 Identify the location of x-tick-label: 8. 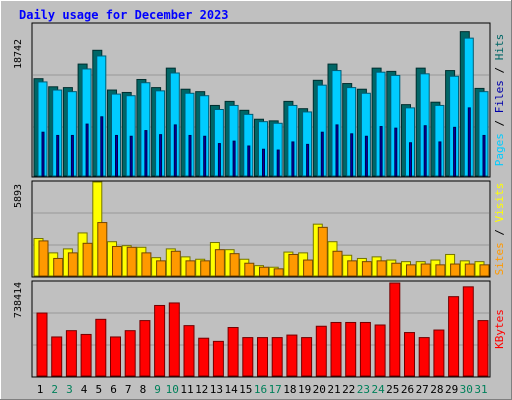
(143, 389).